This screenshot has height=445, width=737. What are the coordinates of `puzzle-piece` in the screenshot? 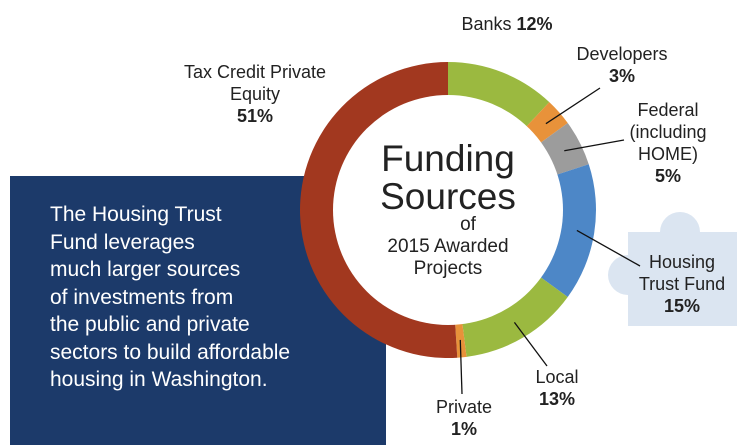 It's located at (672, 269).